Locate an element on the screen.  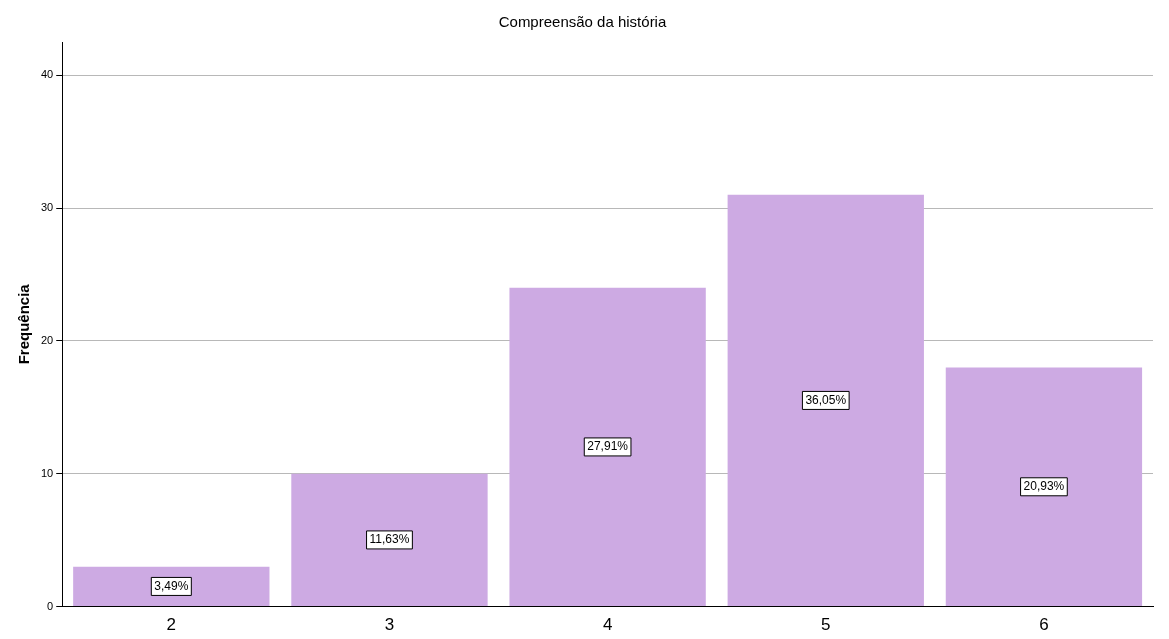
annotation: 11,63% is located at coordinates (389, 539).